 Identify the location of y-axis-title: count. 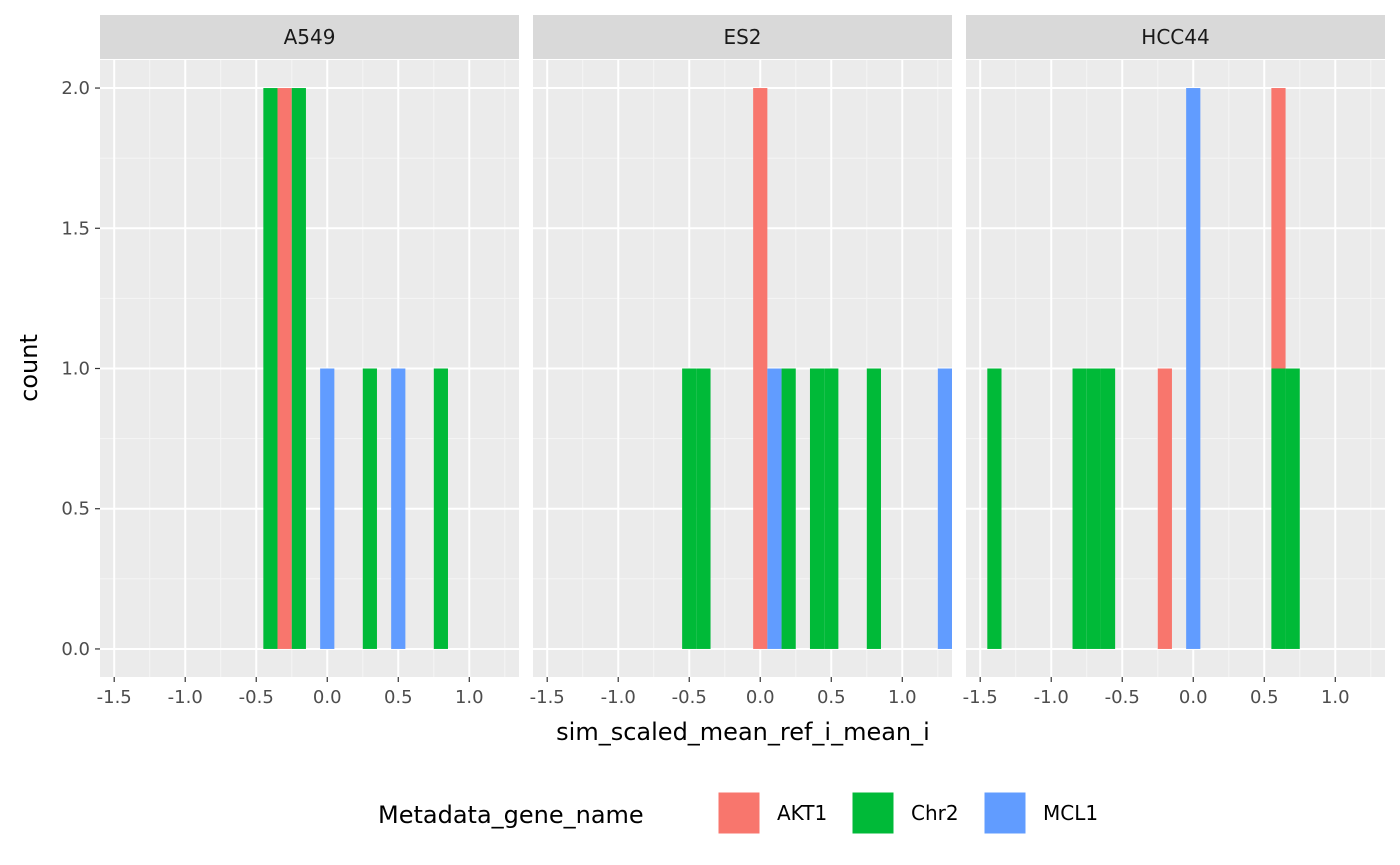
(29, 368).